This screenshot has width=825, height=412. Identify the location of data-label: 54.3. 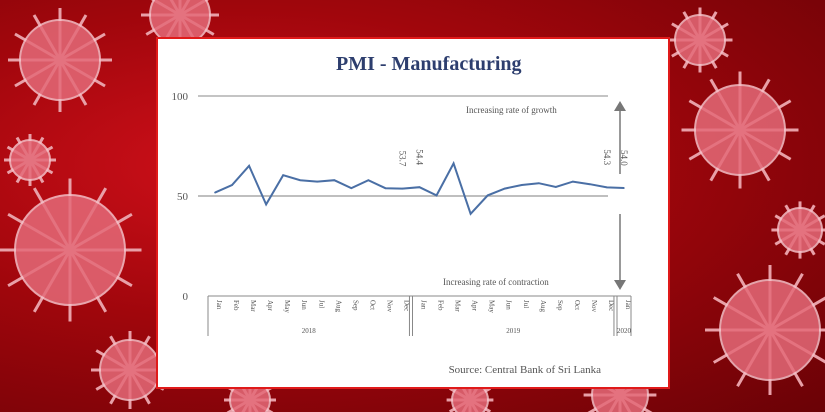
(607, 157).